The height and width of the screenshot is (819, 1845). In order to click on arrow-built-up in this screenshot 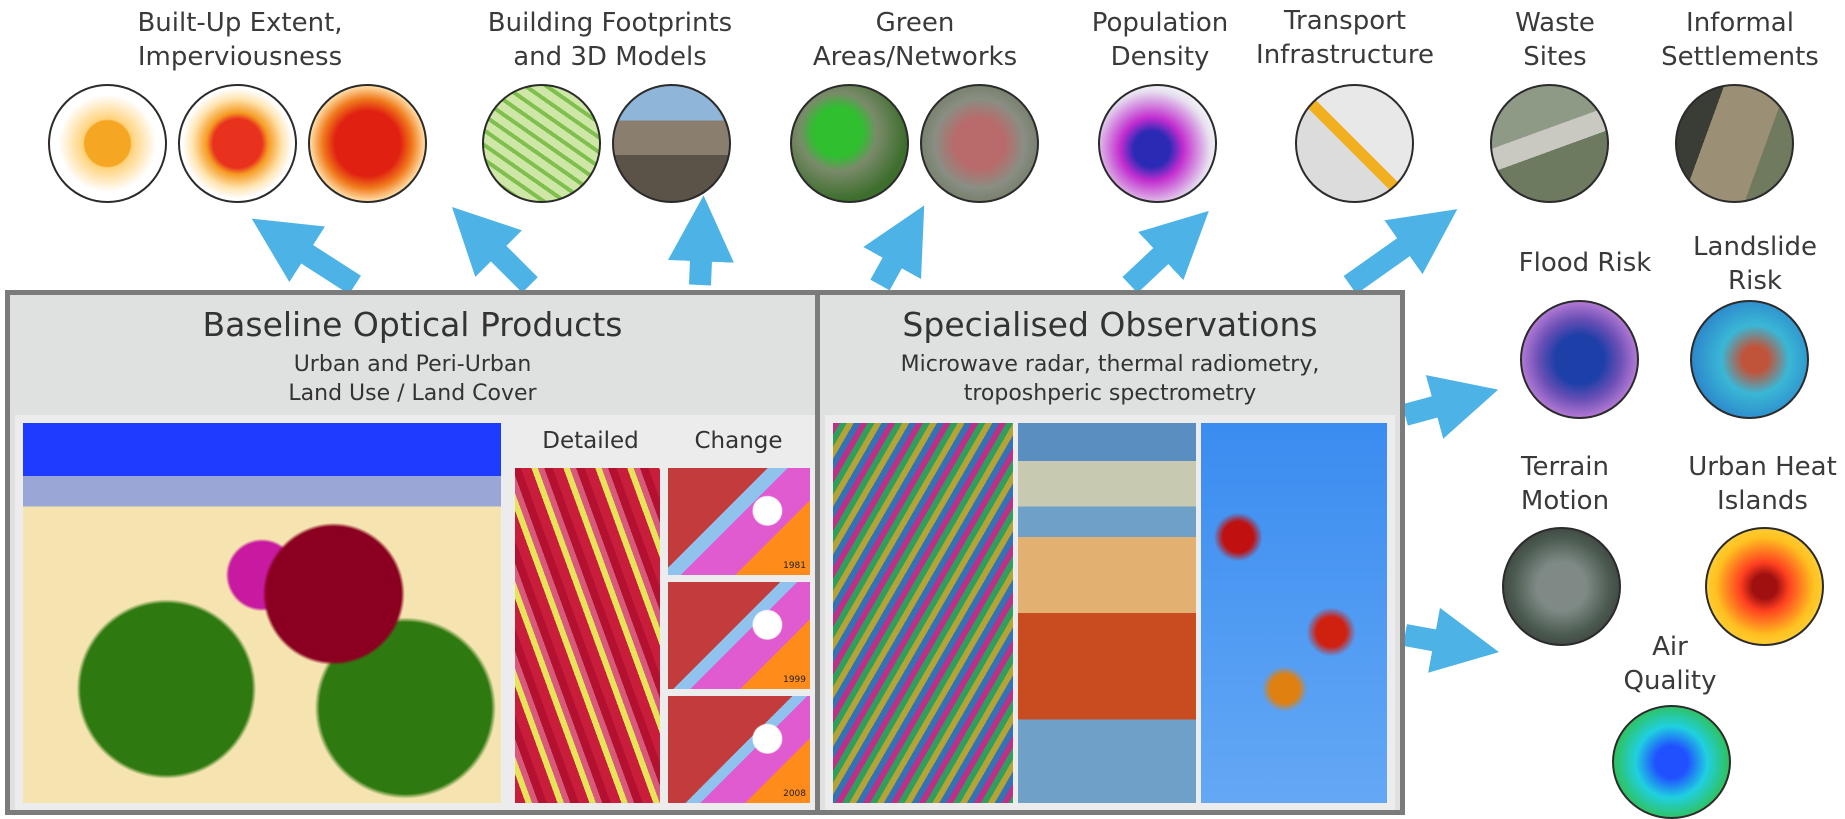, I will do `click(306, 256)`.